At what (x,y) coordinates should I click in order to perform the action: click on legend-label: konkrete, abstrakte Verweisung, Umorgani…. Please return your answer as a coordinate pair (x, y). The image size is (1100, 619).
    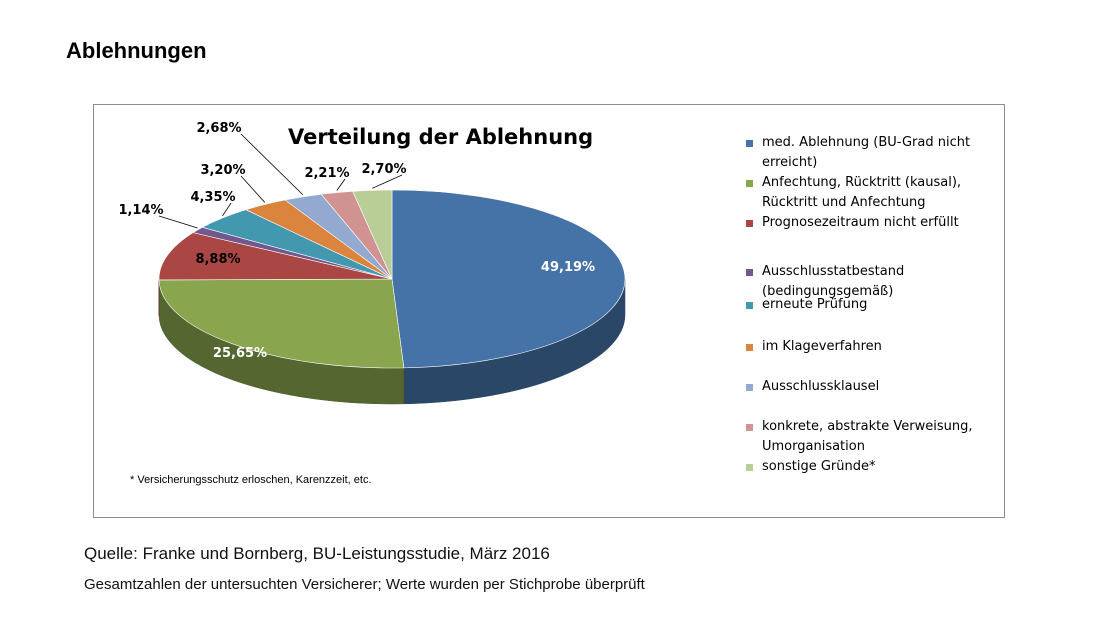
    Looking at the image, I should click on (867, 436).